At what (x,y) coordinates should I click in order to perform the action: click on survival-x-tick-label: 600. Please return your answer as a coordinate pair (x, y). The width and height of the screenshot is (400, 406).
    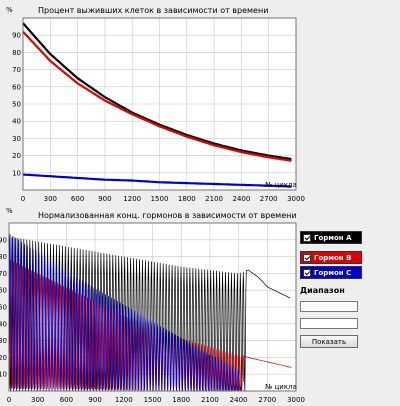
    Looking at the image, I should click on (77, 199).